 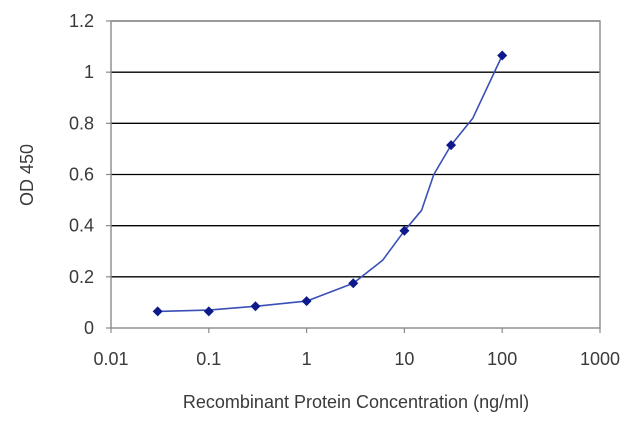 I want to click on x-tick-label-2: 1, so click(x=307, y=359).